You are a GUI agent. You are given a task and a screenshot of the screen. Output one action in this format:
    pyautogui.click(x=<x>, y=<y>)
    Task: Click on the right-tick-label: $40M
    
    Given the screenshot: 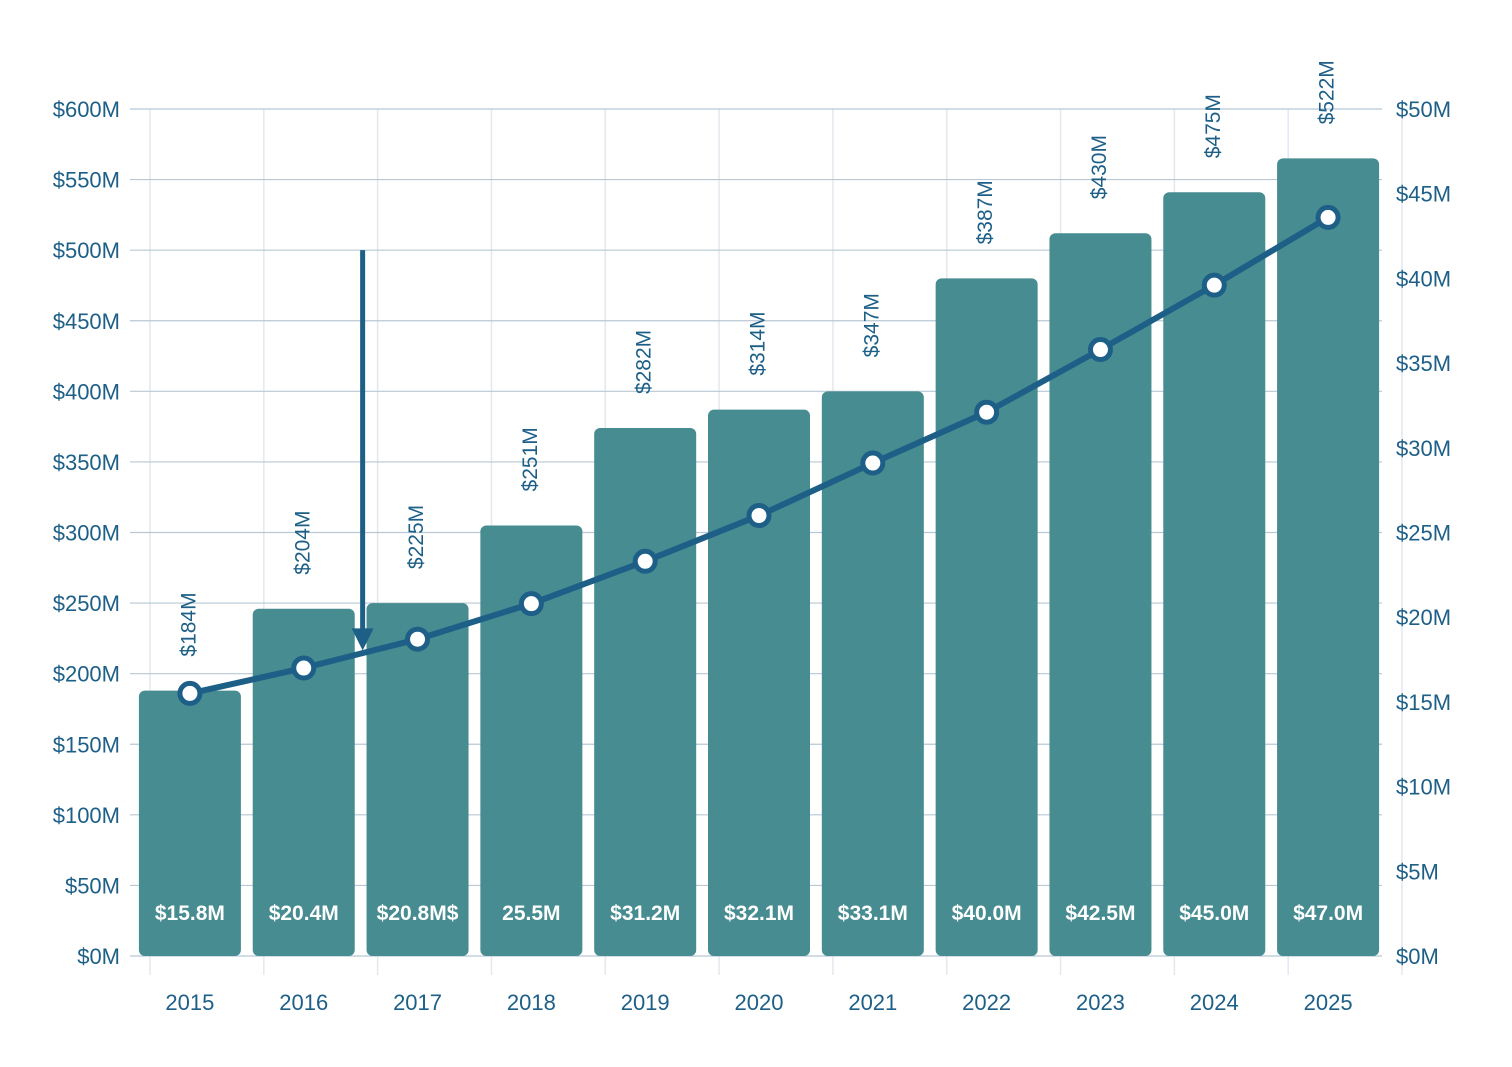 What is the action you would take?
    pyautogui.click(x=1423, y=278)
    